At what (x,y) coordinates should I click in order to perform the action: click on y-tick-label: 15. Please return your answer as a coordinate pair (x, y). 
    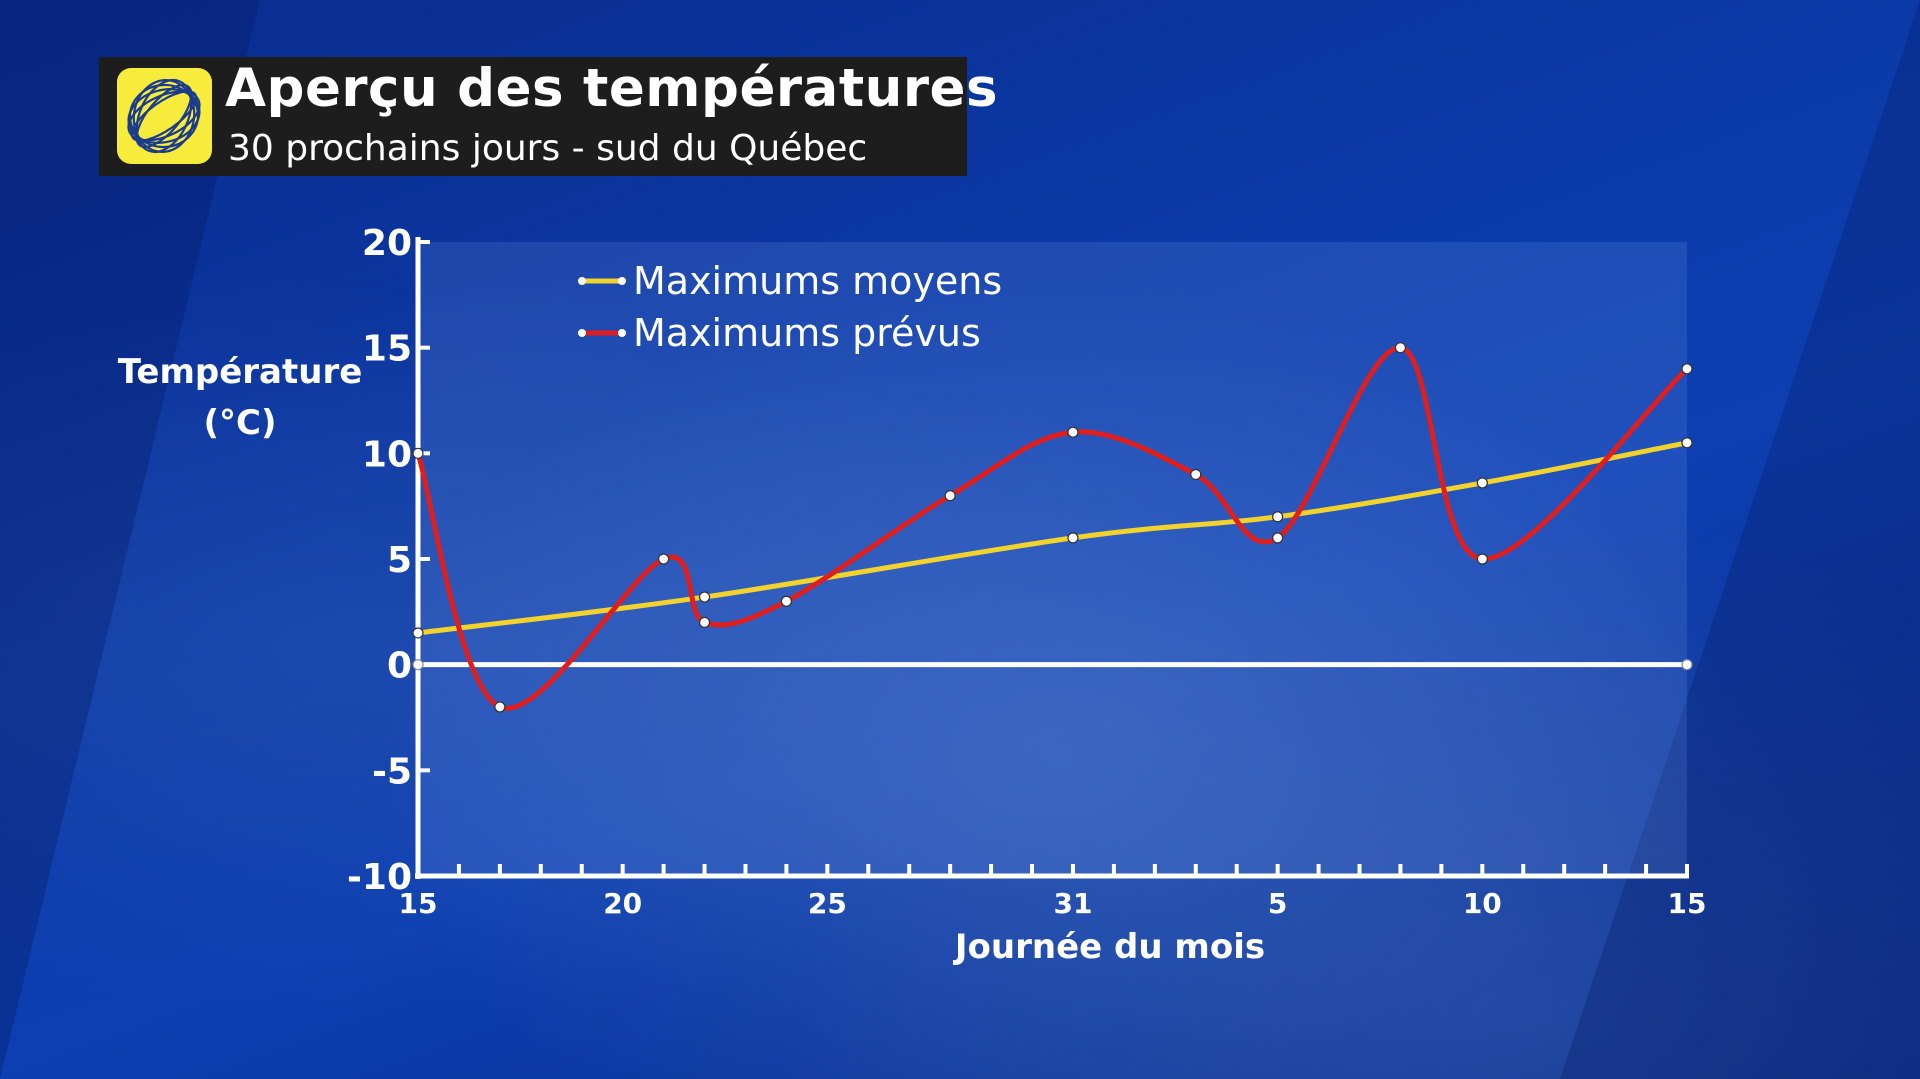
    Looking at the image, I should click on (387, 349).